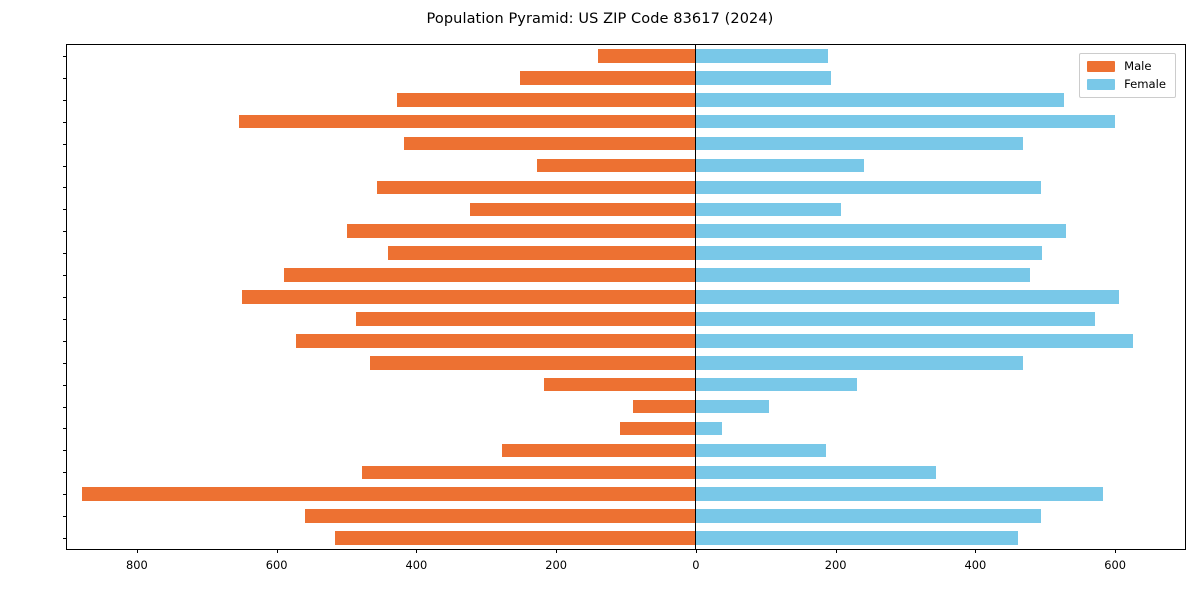  Describe the element at coordinates (1101, 84) in the screenshot. I see `legend-swatch-icon` at that location.